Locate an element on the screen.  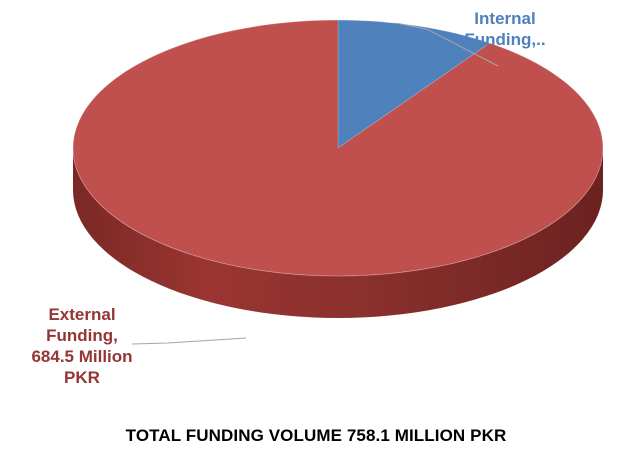
slice-label-line: 684.5 Million is located at coordinates (82, 356).